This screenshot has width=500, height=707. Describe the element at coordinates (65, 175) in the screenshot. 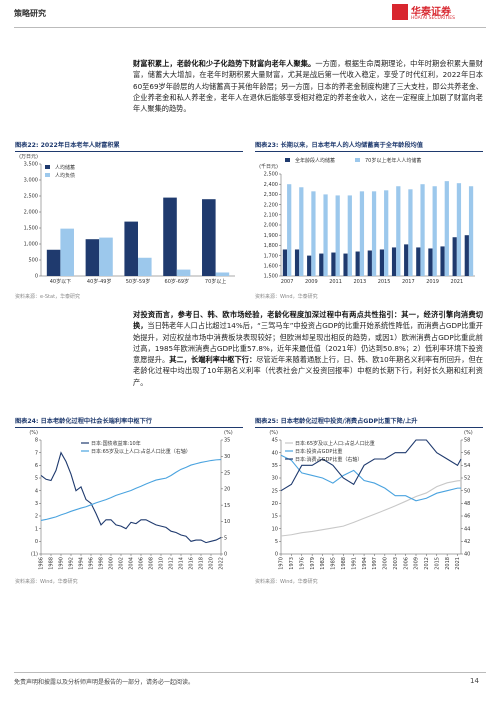

I see `legend-label: 人均负债` at that location.